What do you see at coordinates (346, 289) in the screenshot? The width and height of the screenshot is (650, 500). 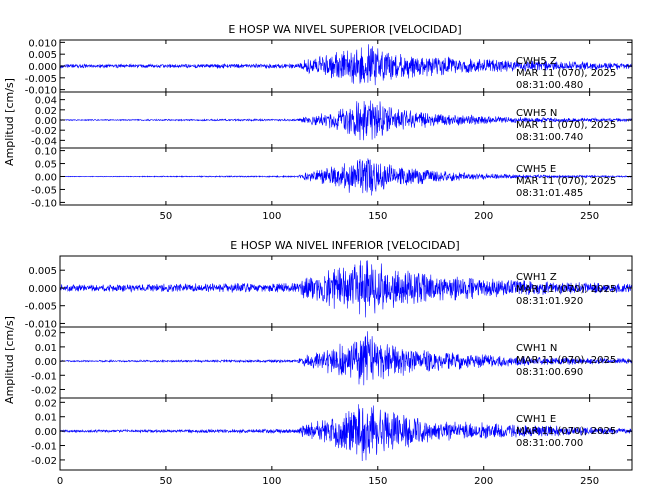 I see `chart-1-trace-0-waveform` at bounding box center [346, 289].